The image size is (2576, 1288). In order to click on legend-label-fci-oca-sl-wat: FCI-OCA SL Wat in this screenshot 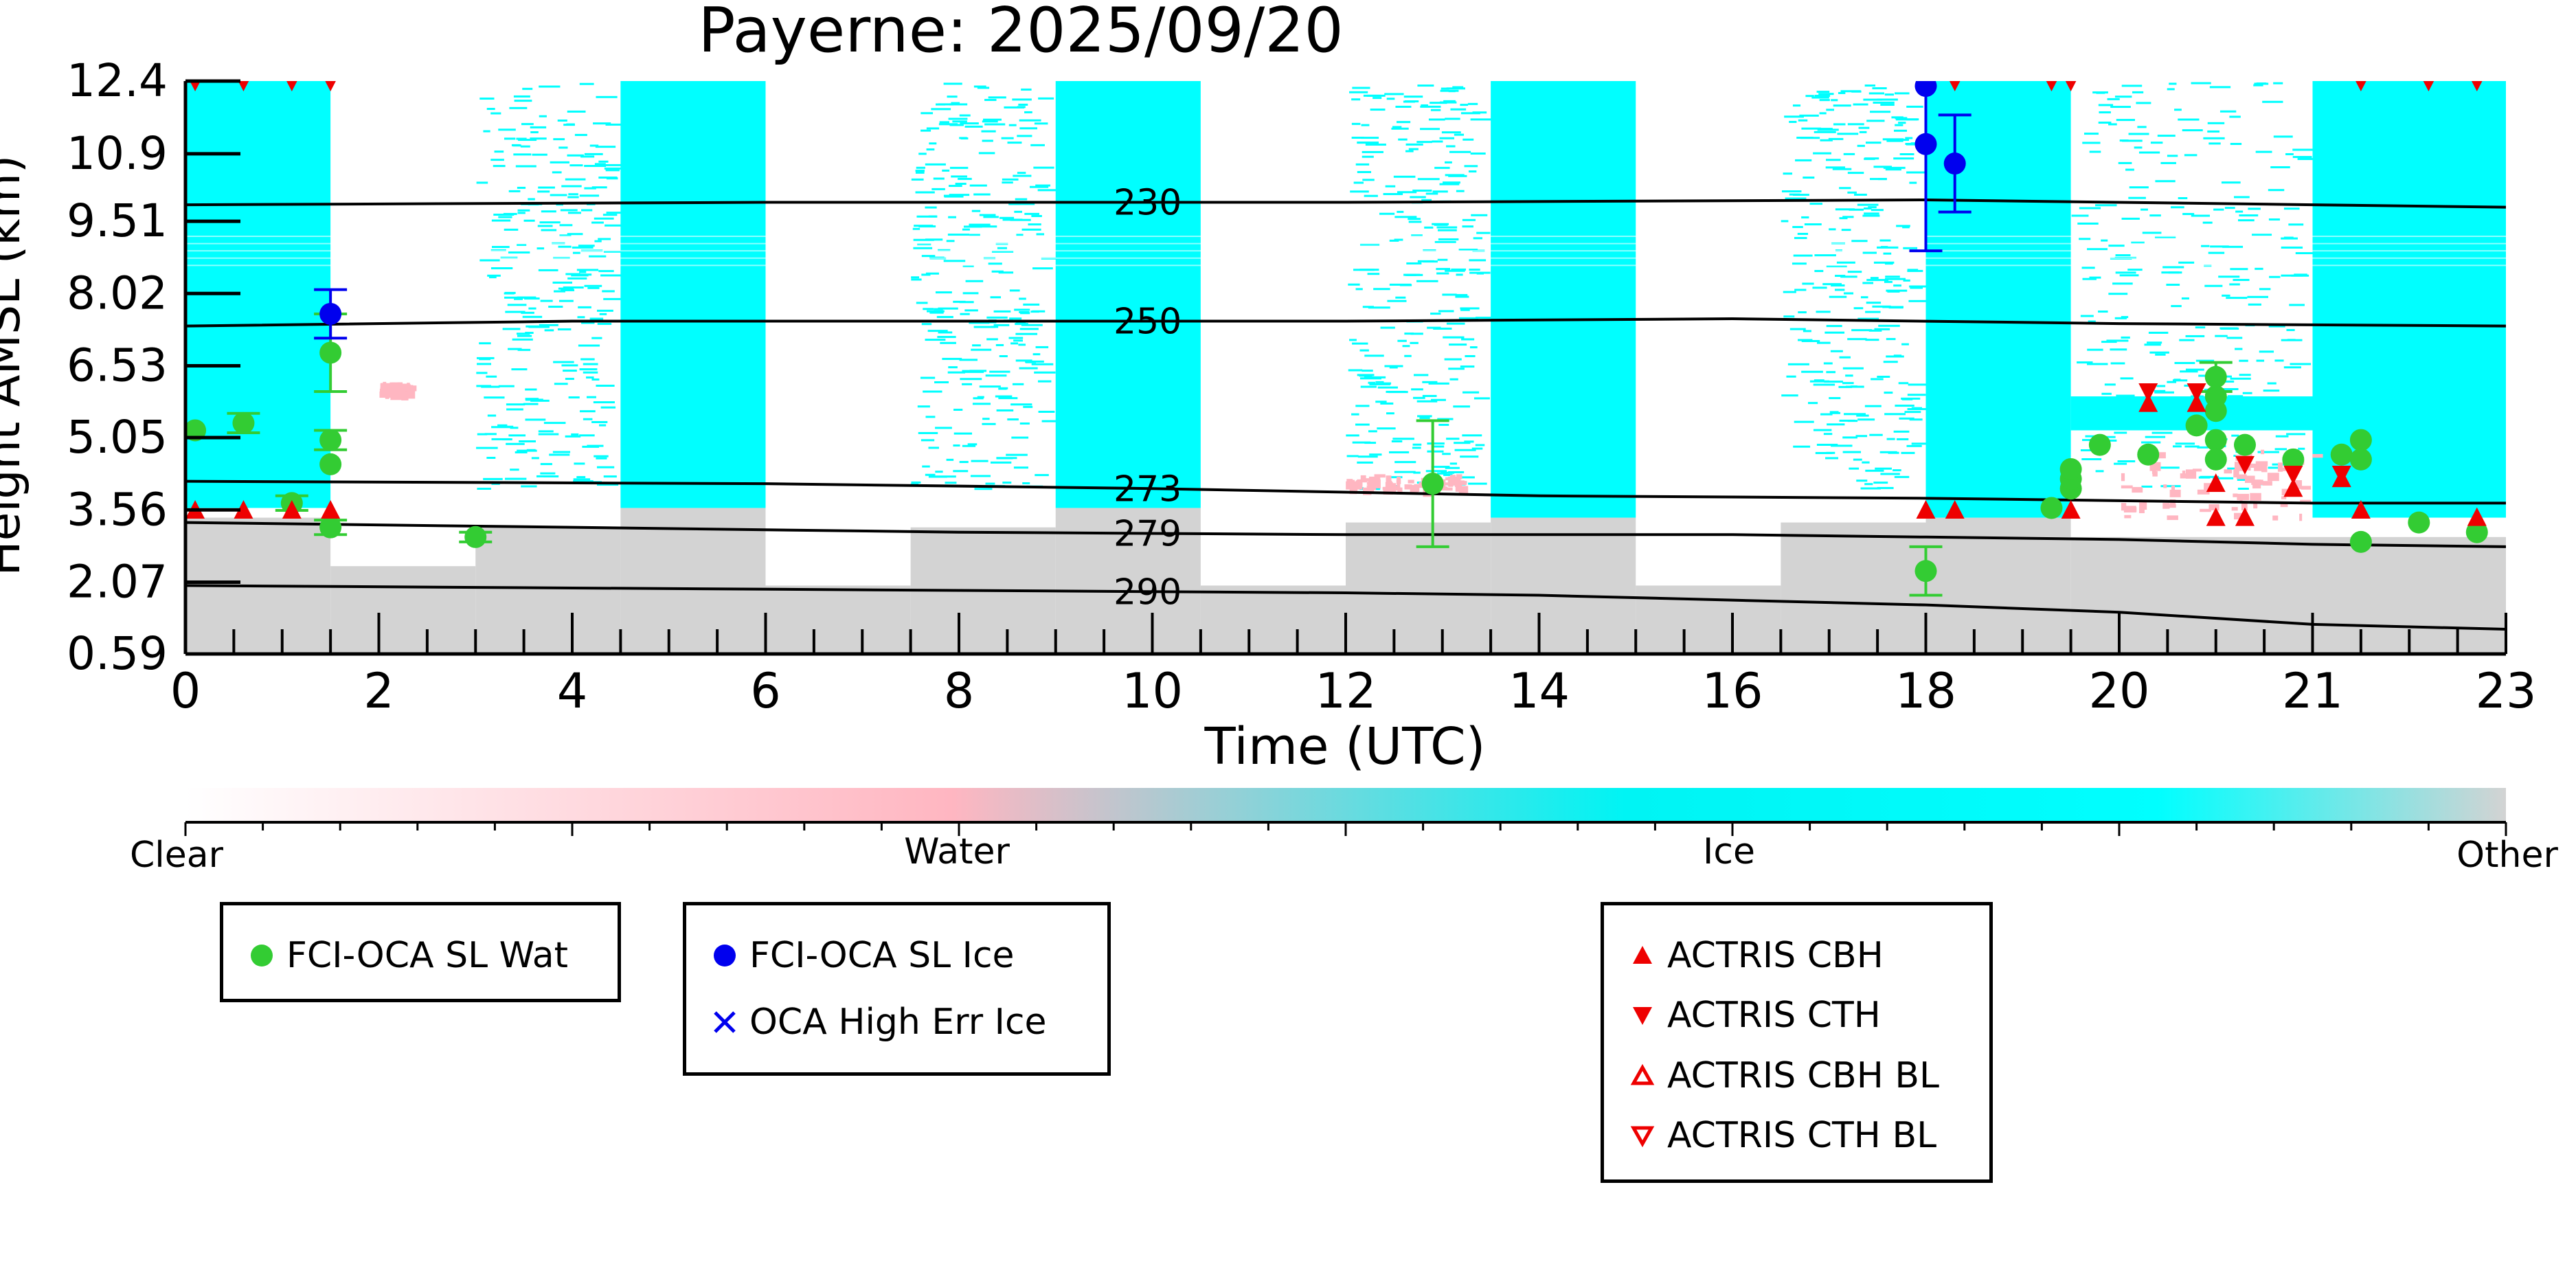, I will do `click(427, 955)`.